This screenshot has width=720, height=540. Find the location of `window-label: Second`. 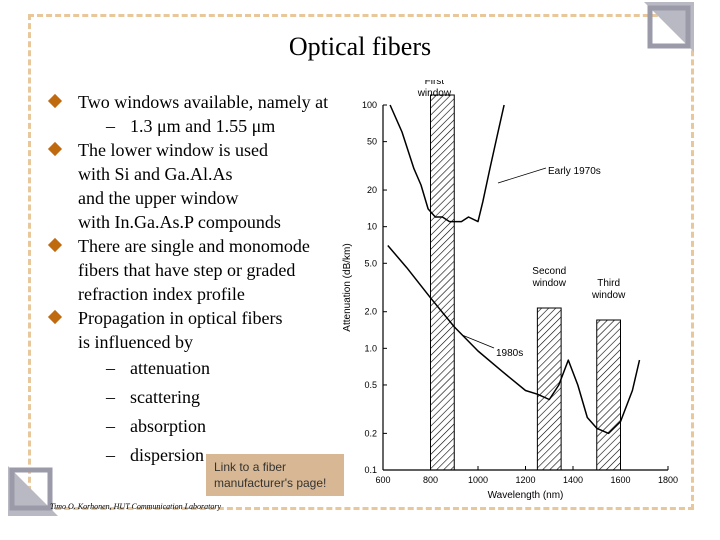

window-label: Second is located at coordinates (549, 271).